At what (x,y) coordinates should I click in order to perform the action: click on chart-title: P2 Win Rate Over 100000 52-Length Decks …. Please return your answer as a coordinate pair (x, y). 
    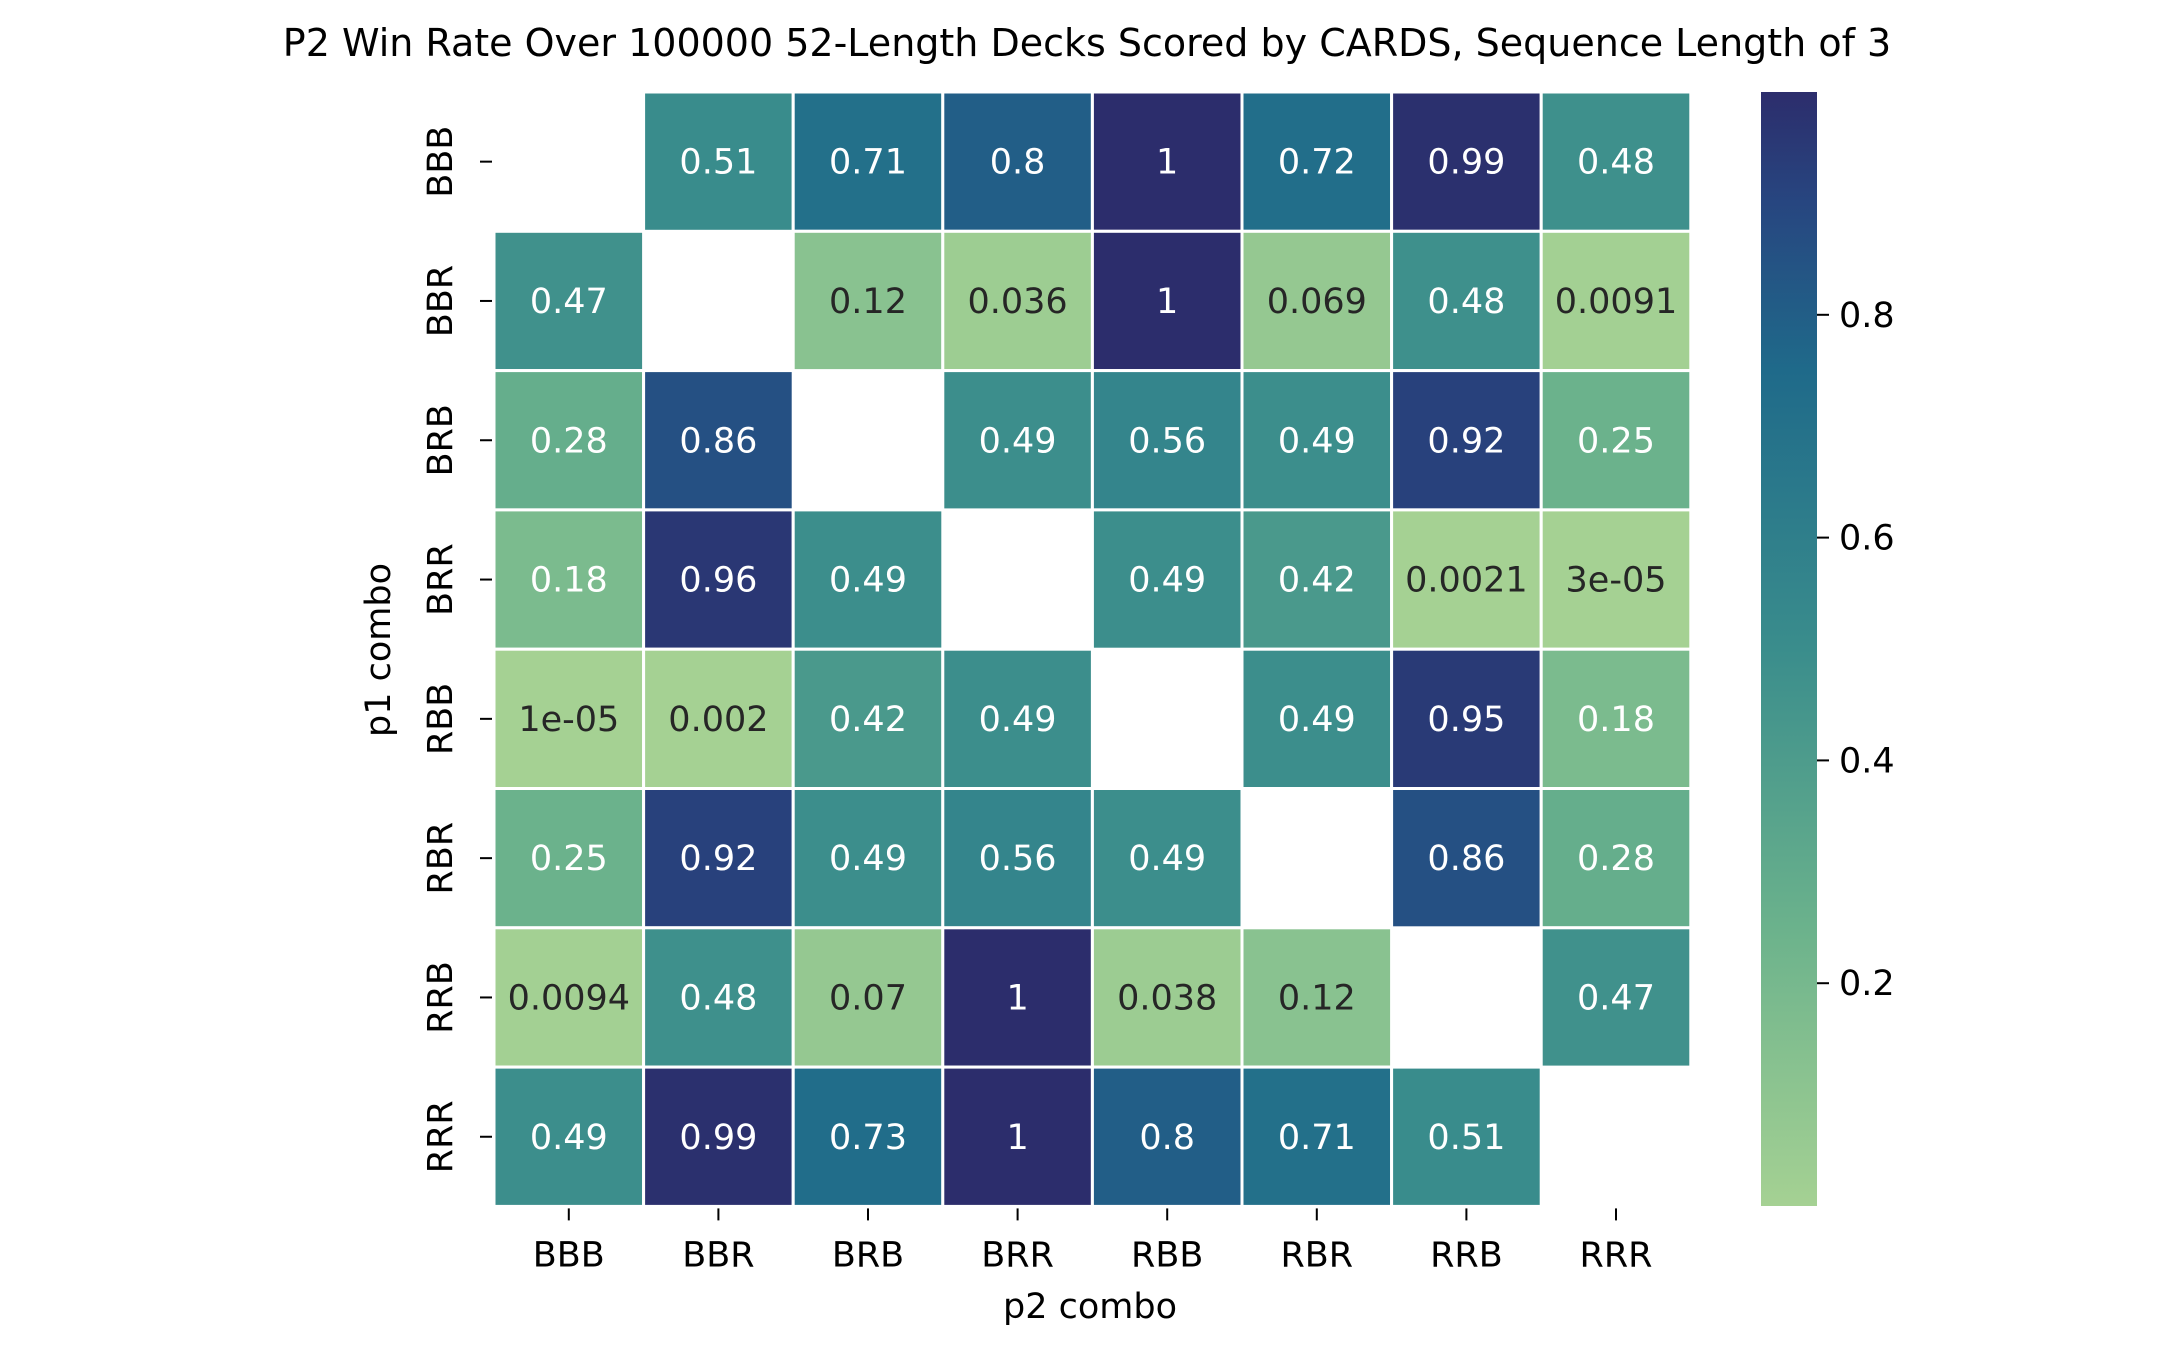
    Looking at the image, I should click on (1087, 43).